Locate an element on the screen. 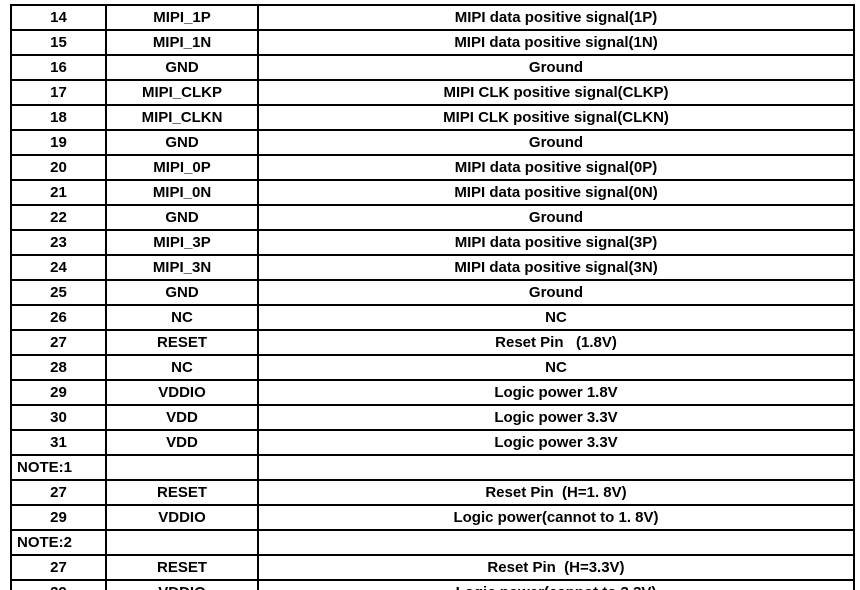  description-cell: Logic power(cannot to 1. 8V) is located at coordinates (556, 517).